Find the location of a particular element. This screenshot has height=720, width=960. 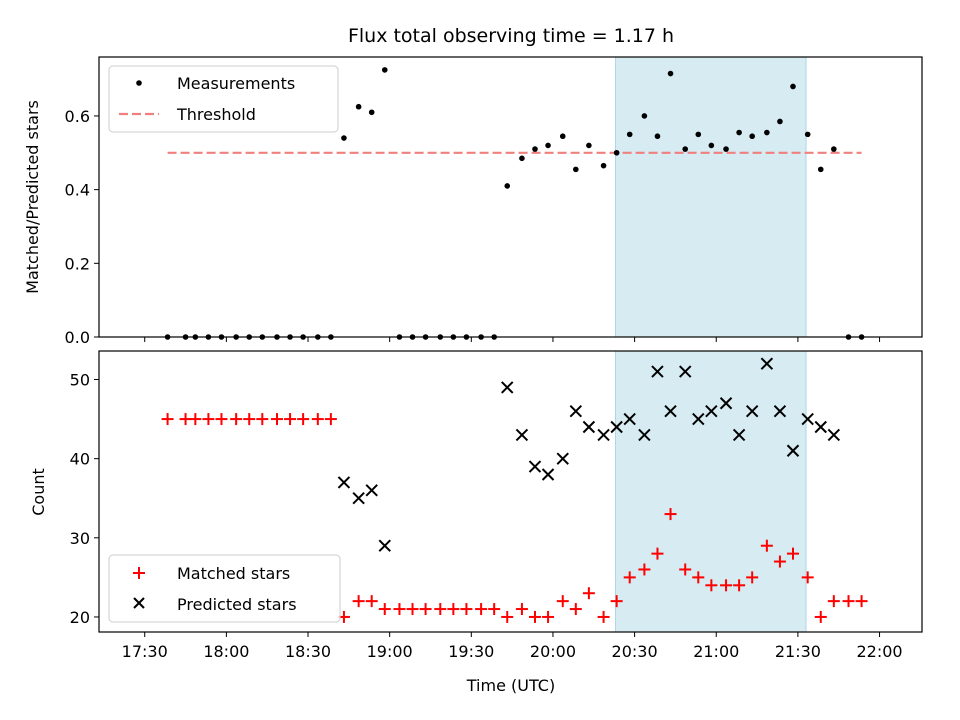

x-tick-label: 21:30 is located at coordinates (798, 651).